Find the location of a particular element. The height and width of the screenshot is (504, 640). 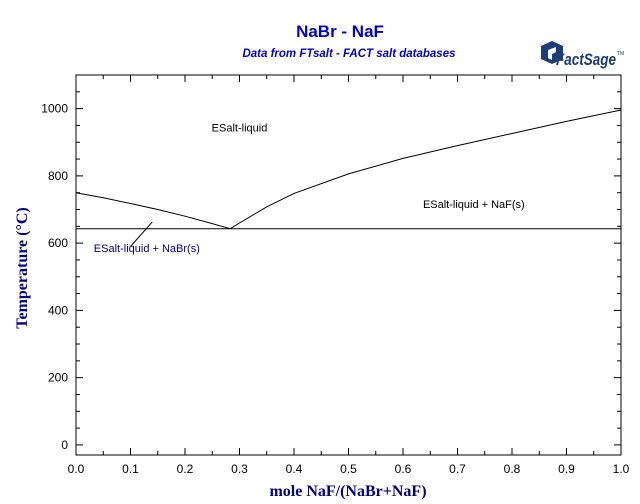

x-tick-label: 1.0 is located at coordinates (621, 469).